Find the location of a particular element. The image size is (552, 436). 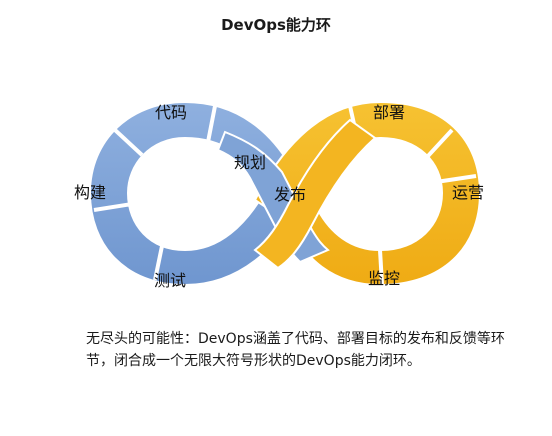

release-band is located at coordinates (315, 194).